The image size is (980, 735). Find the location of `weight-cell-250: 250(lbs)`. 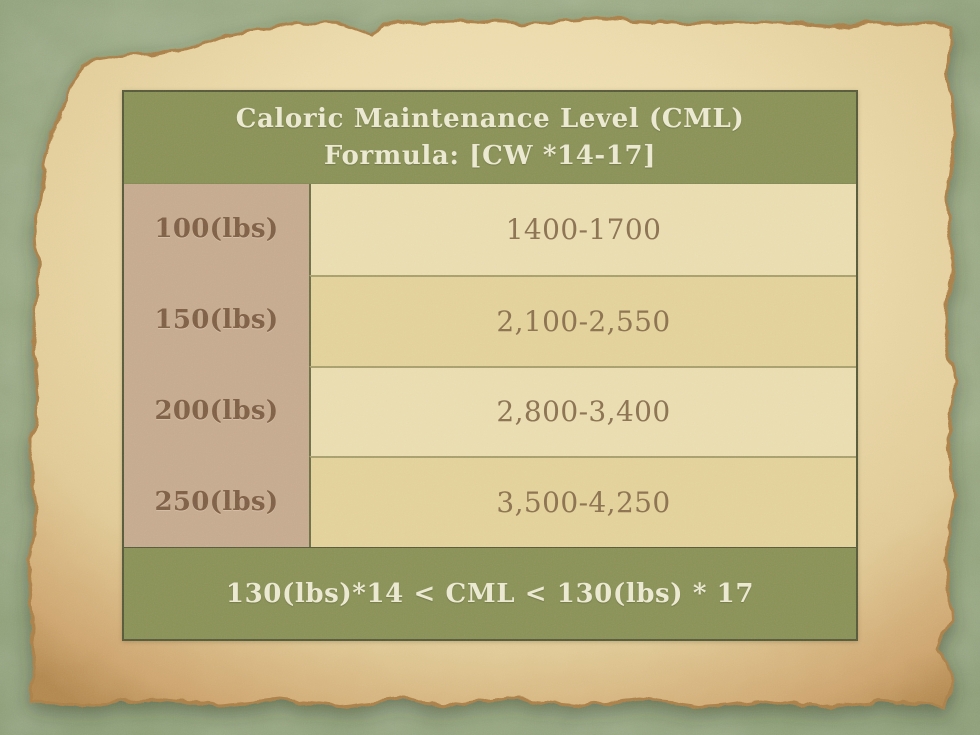

weight-cell-250: 250(lbs) is located at coordinates (216, 501).